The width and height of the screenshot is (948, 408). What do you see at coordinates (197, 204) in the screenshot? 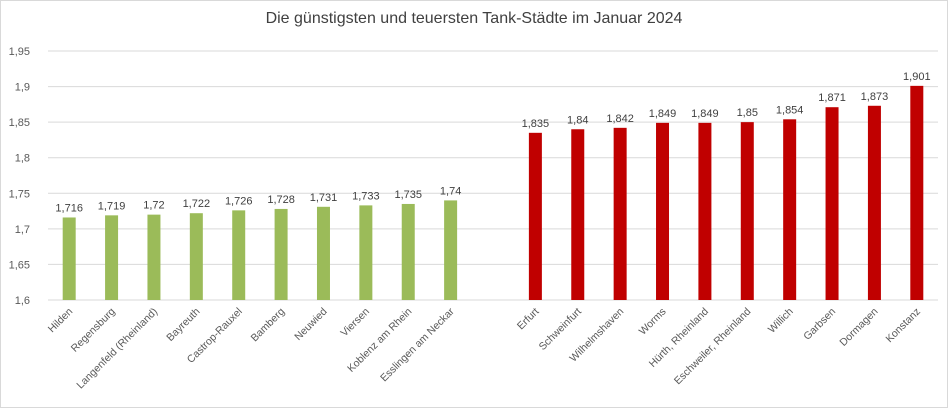
I see `data-label: 1,722` at bounding box center [197, 204].